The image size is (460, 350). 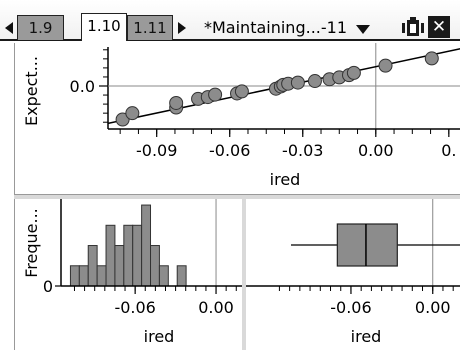 What do you see at coordinates (156, 150) in the screenshot?
I see `x-tick-label: -0.09` at bounding box center [156, 150].